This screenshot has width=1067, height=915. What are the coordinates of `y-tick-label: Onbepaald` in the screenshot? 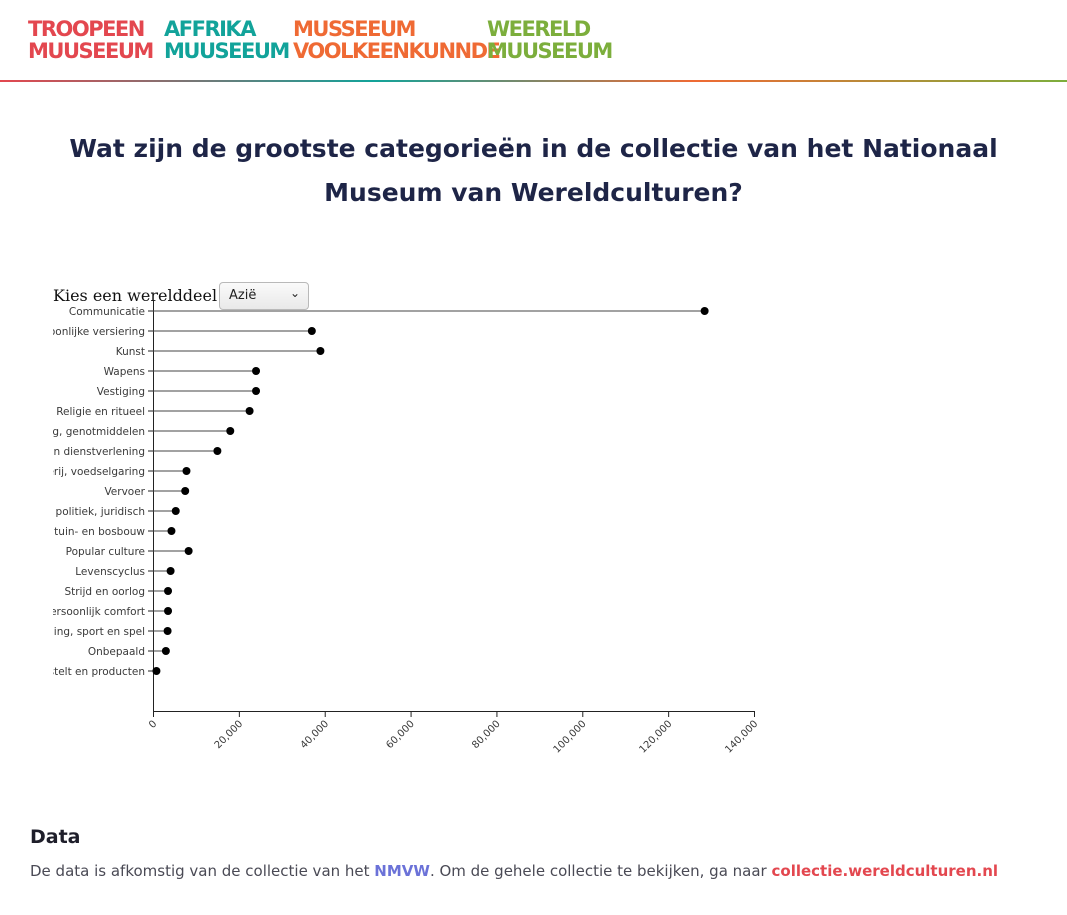 It's located at (116, 652).